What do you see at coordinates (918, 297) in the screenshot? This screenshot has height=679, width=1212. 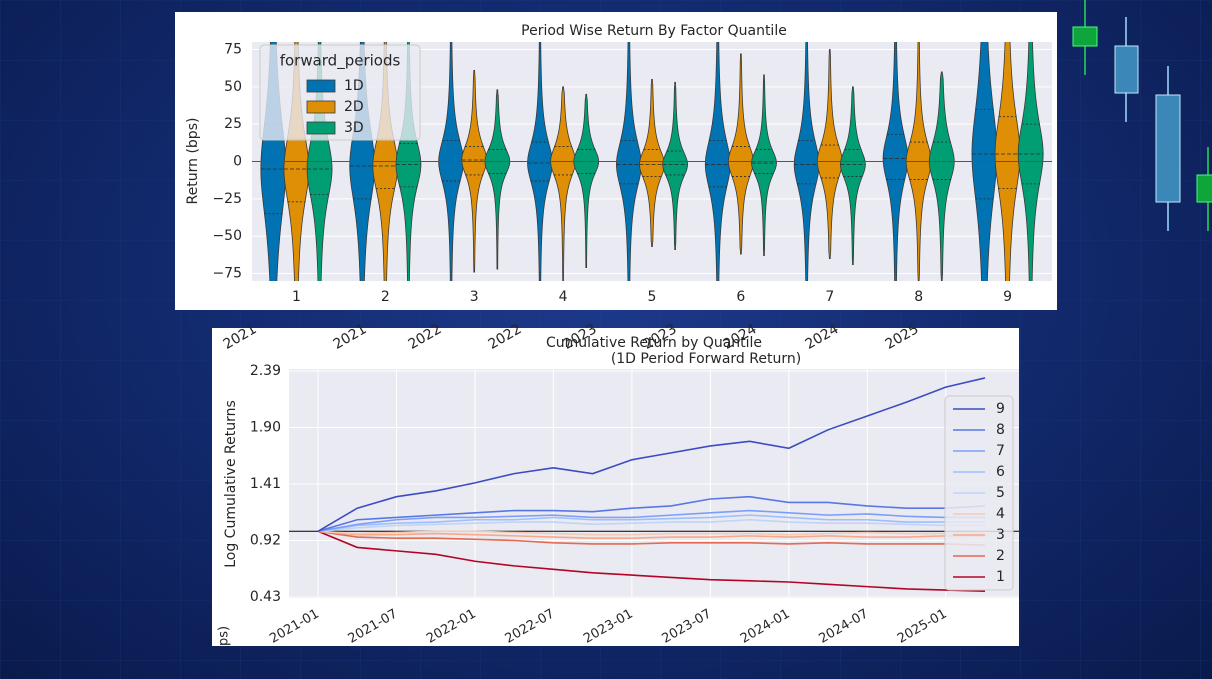 I see `x-tick-label: 8` at bounding box center [918, 297].